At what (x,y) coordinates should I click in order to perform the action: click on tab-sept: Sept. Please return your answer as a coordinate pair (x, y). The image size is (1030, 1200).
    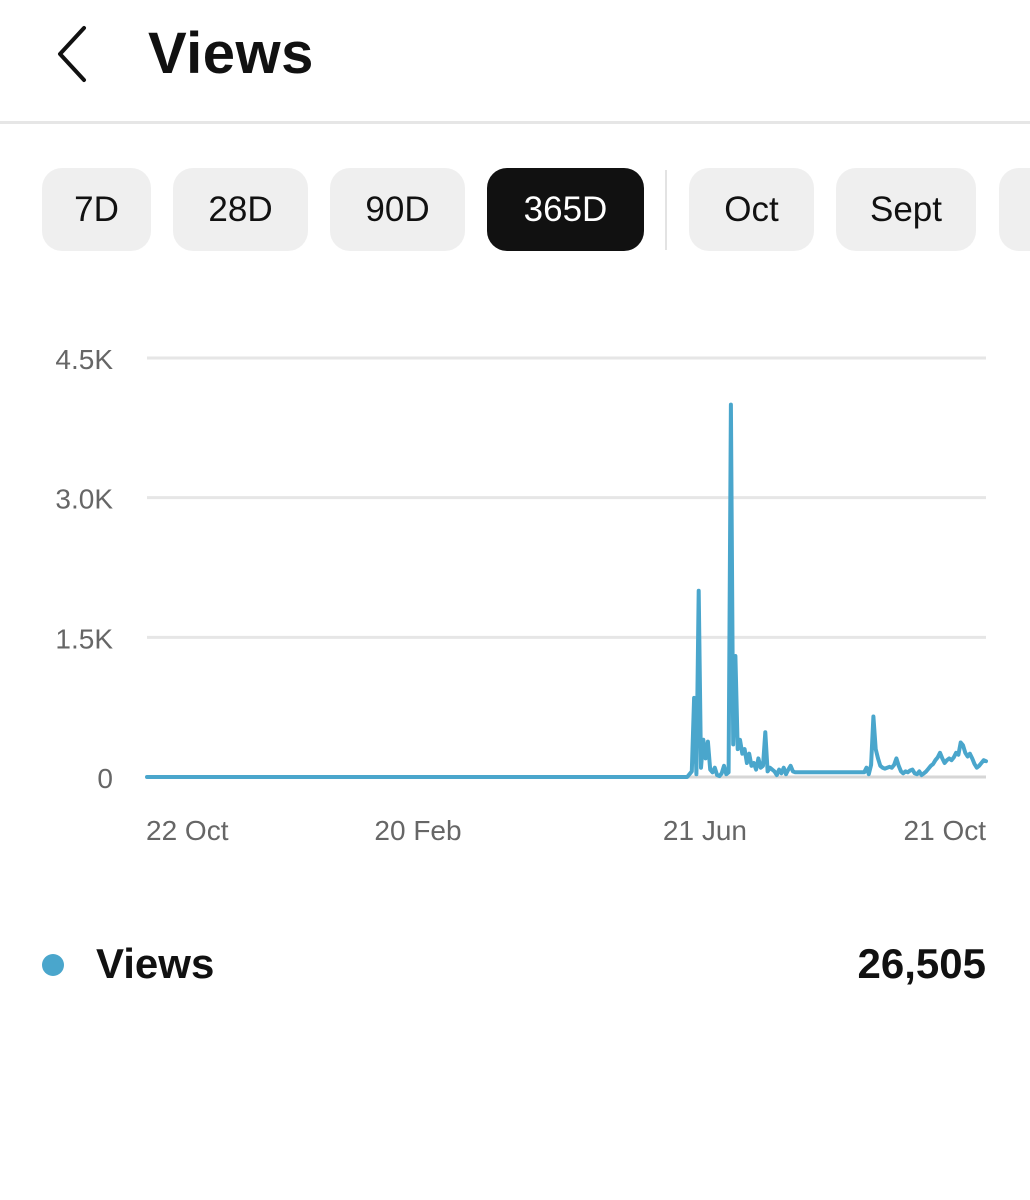
    Looking at the image, I should click on (906, 209).